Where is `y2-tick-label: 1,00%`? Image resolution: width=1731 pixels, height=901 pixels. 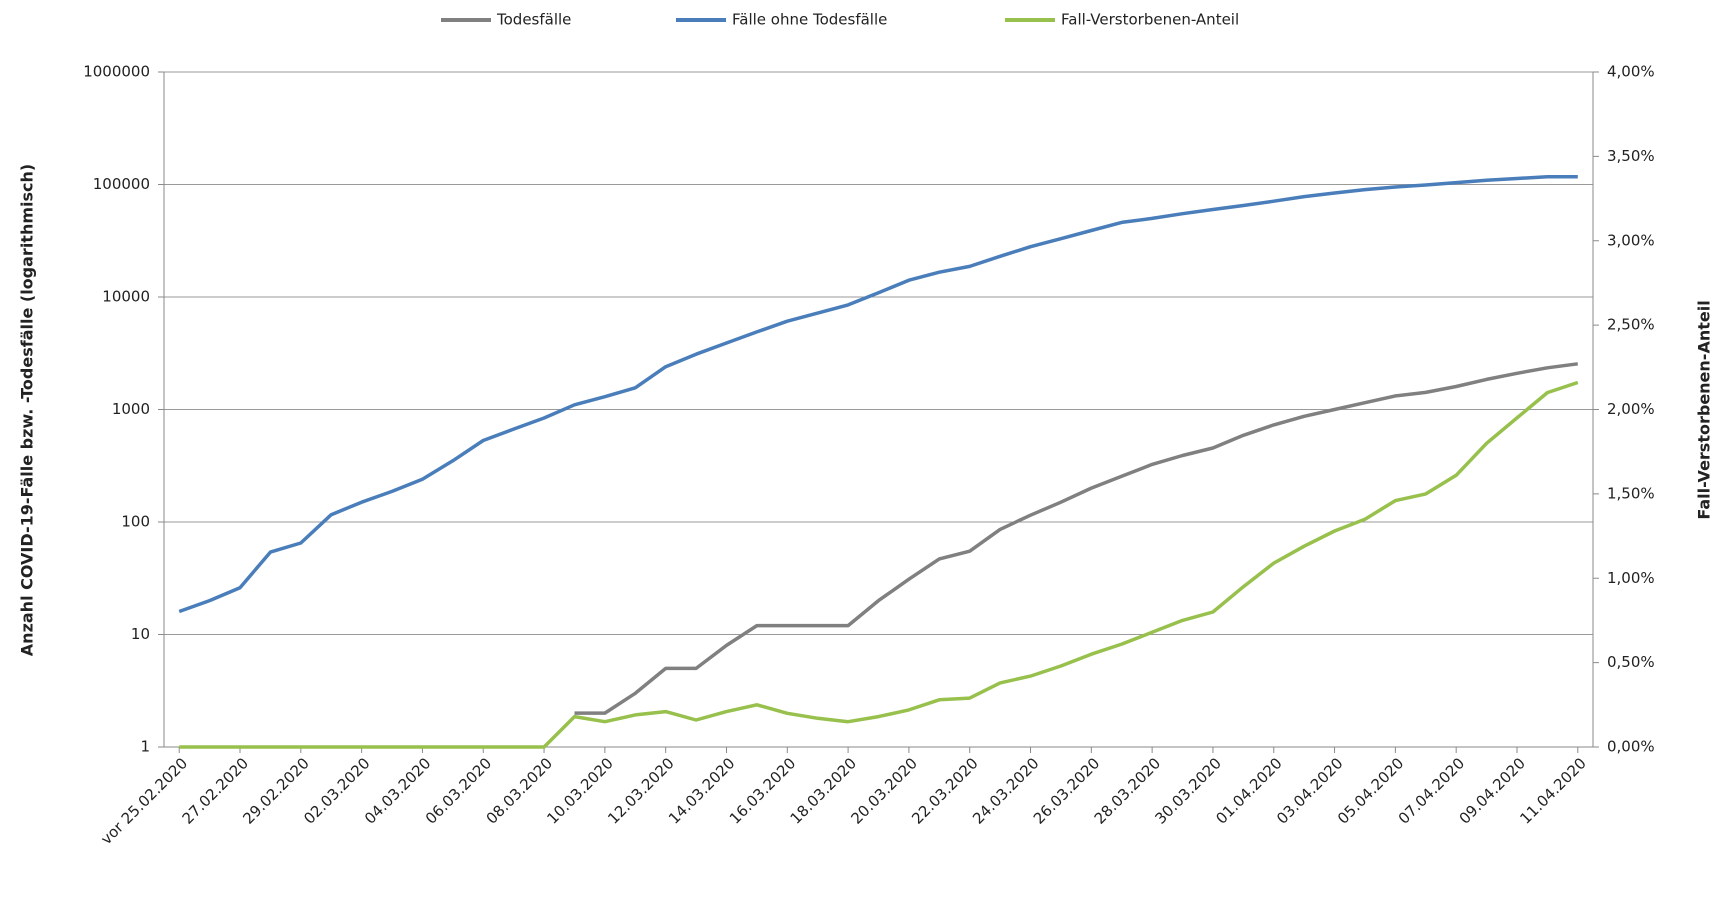
y2-tick-label: 1,00% is located at coordinates (1631, 578).